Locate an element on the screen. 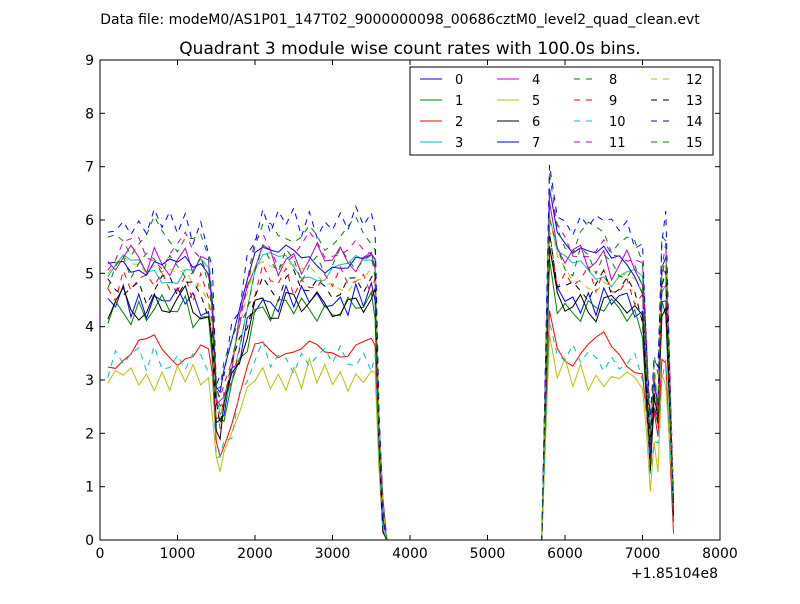  y-tick-label: 9 is located at coordinates (89, 61).